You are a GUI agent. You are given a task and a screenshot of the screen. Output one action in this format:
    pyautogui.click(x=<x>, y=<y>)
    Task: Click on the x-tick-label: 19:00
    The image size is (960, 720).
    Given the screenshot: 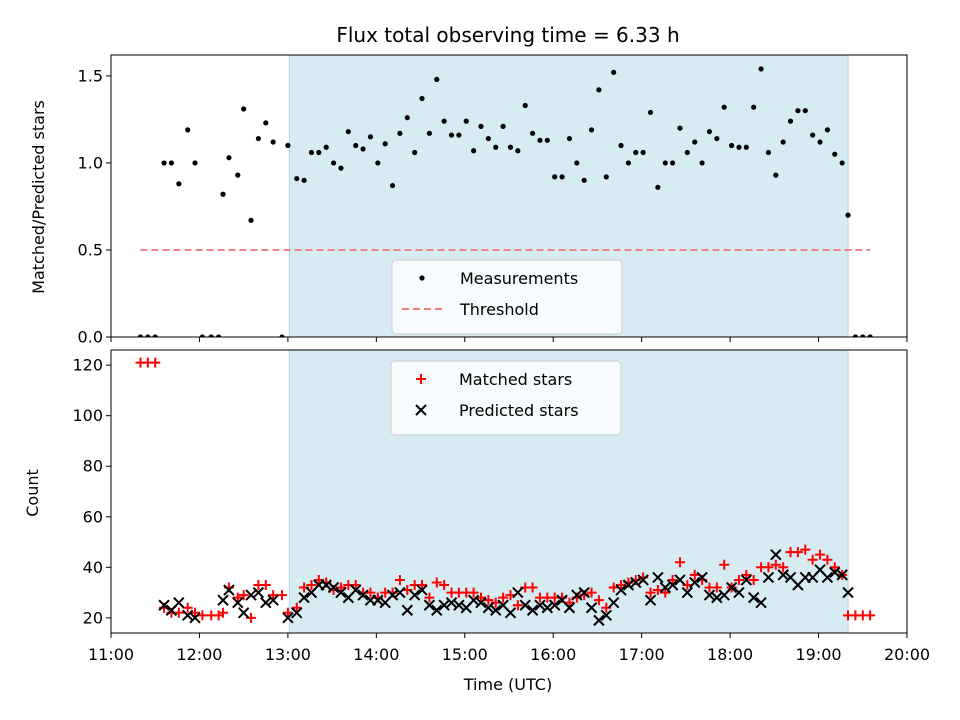 What is the action you would take?
    pyautogui.click(x=819, y=654)
    